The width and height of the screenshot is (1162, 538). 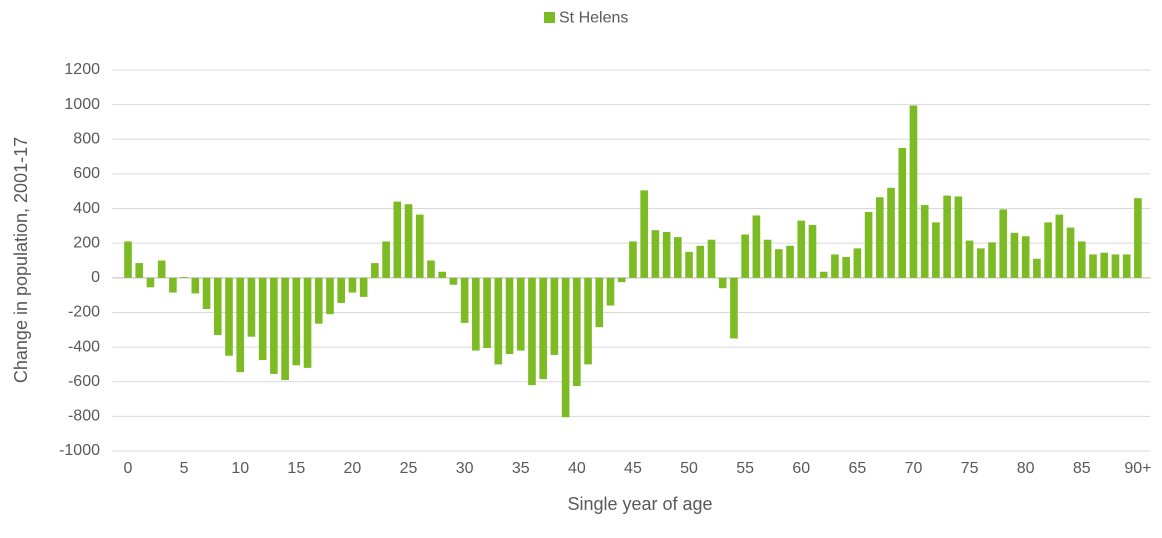 What do you see at coordinates (970, 468) in the screenshot?
I see `x-tick-label: 75` at bounding box center [970, 468].